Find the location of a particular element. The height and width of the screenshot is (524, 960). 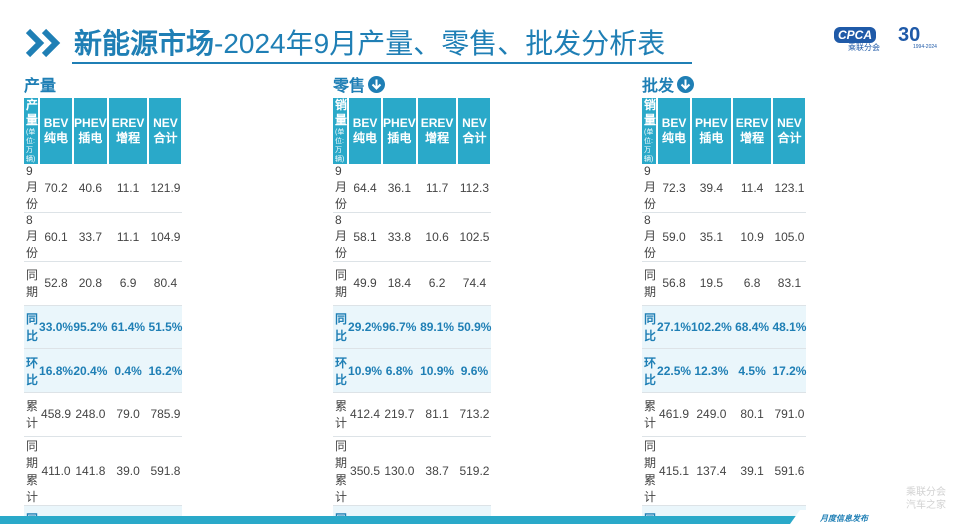

unit-label: (单位: 万辆) is located at coordinates (31, 146).